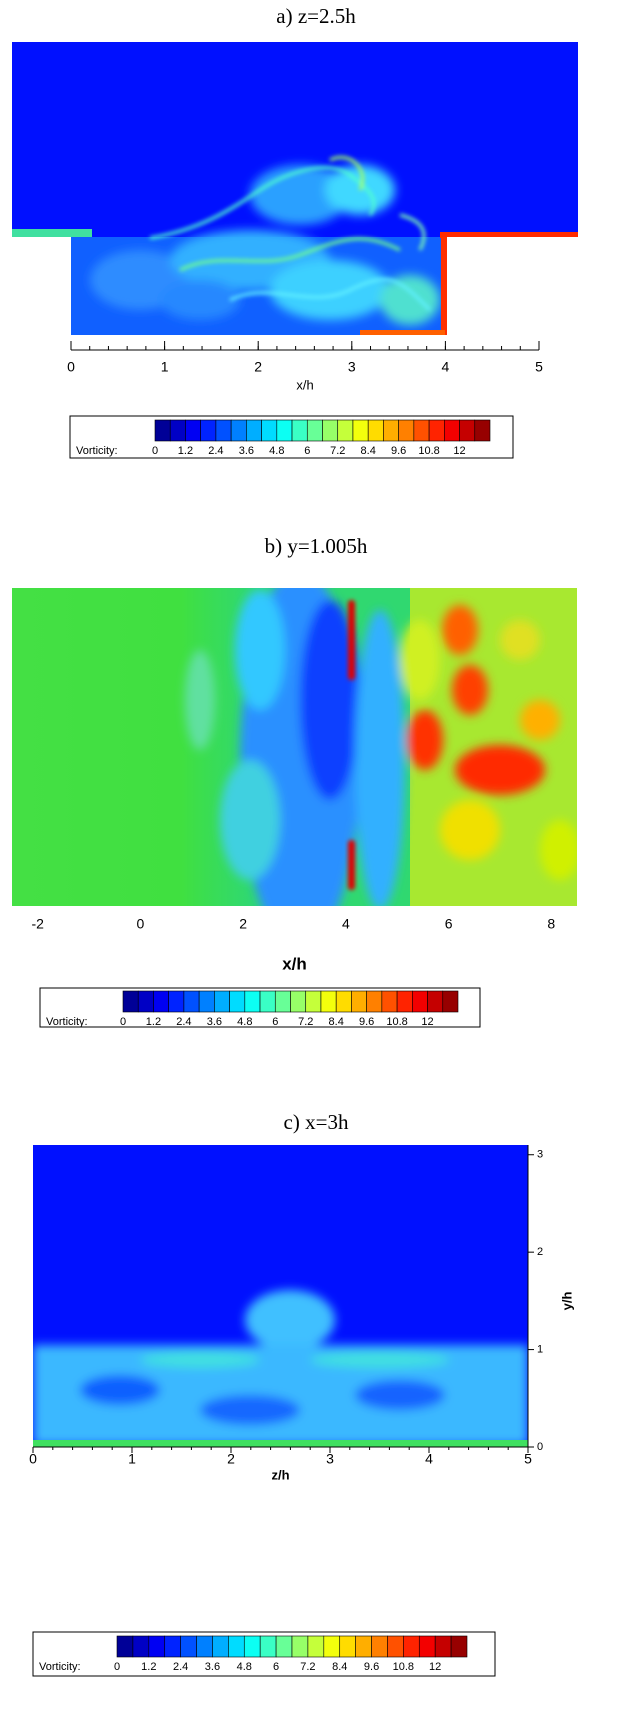  What do you see at coordinates (330, 1459) in the screenshot?
I see `x-tick-label: 3` at bounding box center [330, 1459].